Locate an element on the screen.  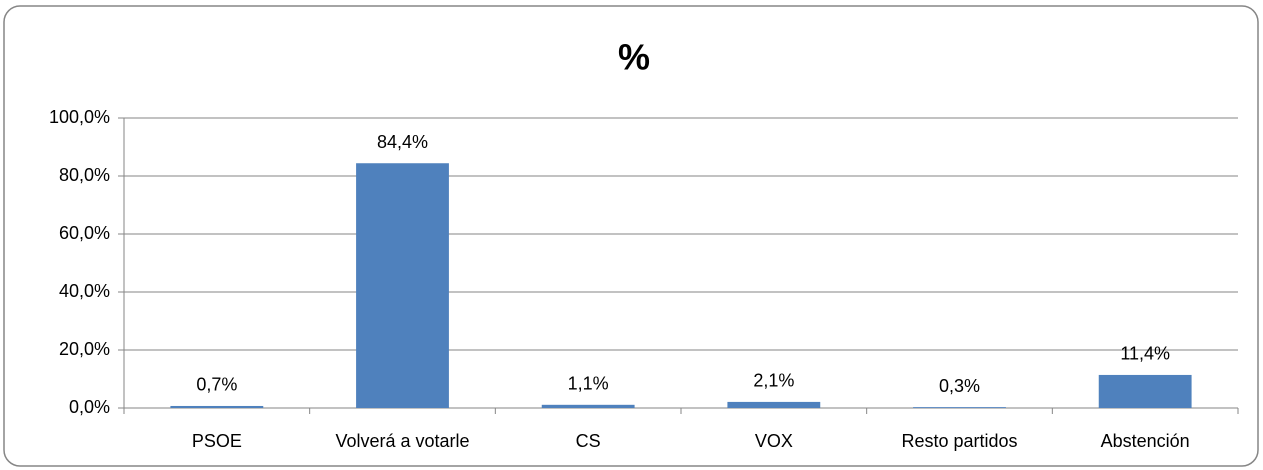
x-tick-label: PSOE is located at coordinates (217, 441).